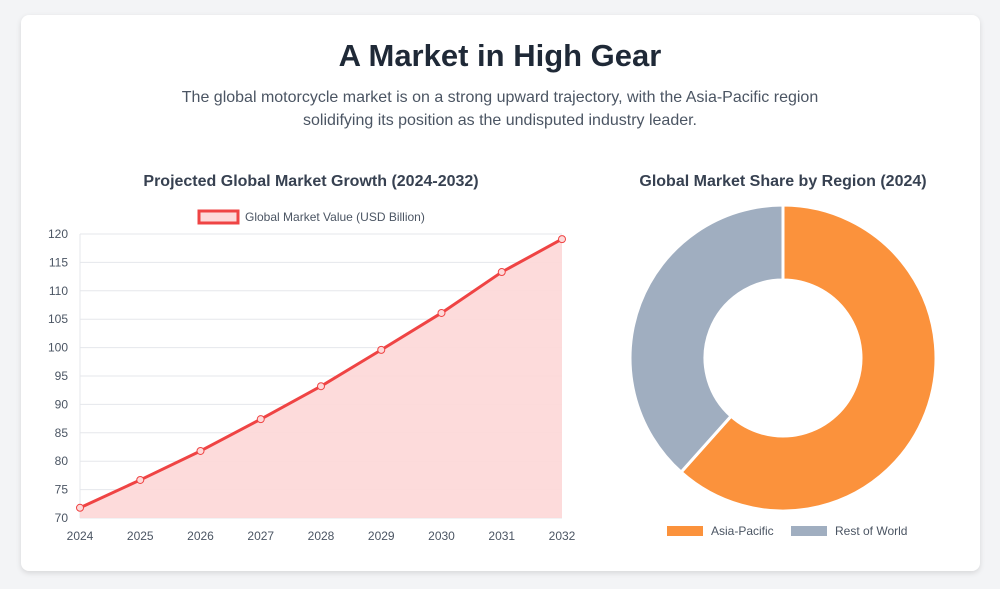  Describe the element at coordinates (260, 536) in the screenshot. I see `x-tick-label: 2027` at that location.